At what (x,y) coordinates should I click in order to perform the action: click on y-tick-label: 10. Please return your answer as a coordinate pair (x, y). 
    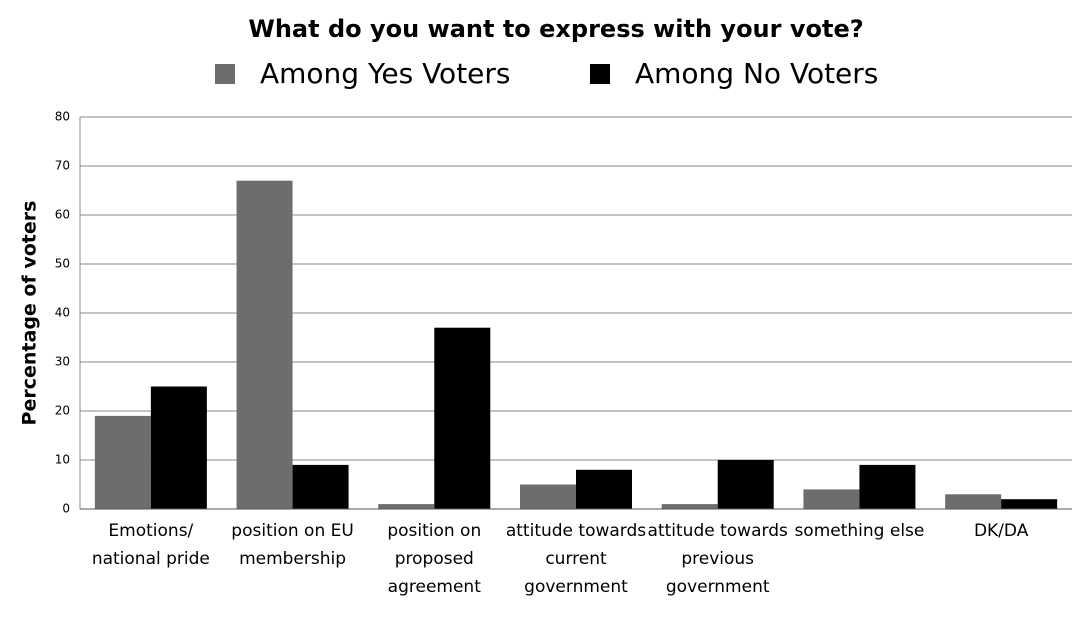
    Looking at the image, I should click on (62, 460).